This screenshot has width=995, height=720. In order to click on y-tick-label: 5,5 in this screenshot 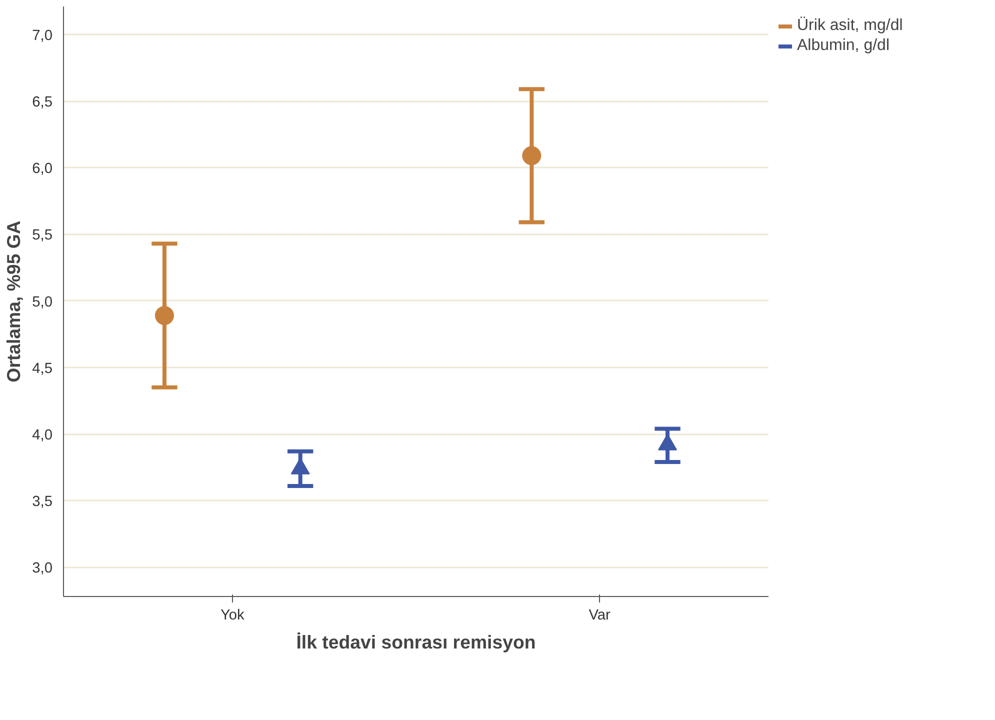, I will do `click(42, 236)`.